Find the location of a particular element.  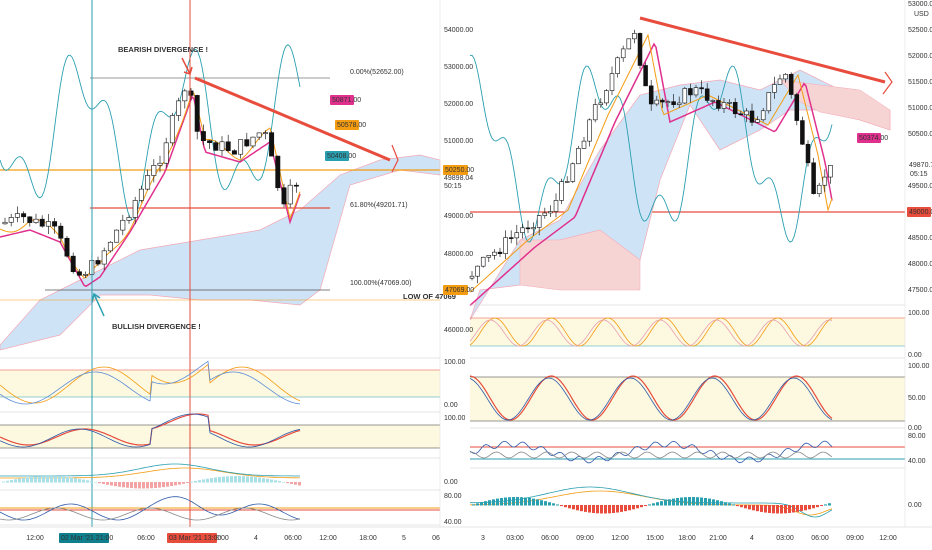

label: 0.00%(52652.00) is located at coordinates (377, 72).